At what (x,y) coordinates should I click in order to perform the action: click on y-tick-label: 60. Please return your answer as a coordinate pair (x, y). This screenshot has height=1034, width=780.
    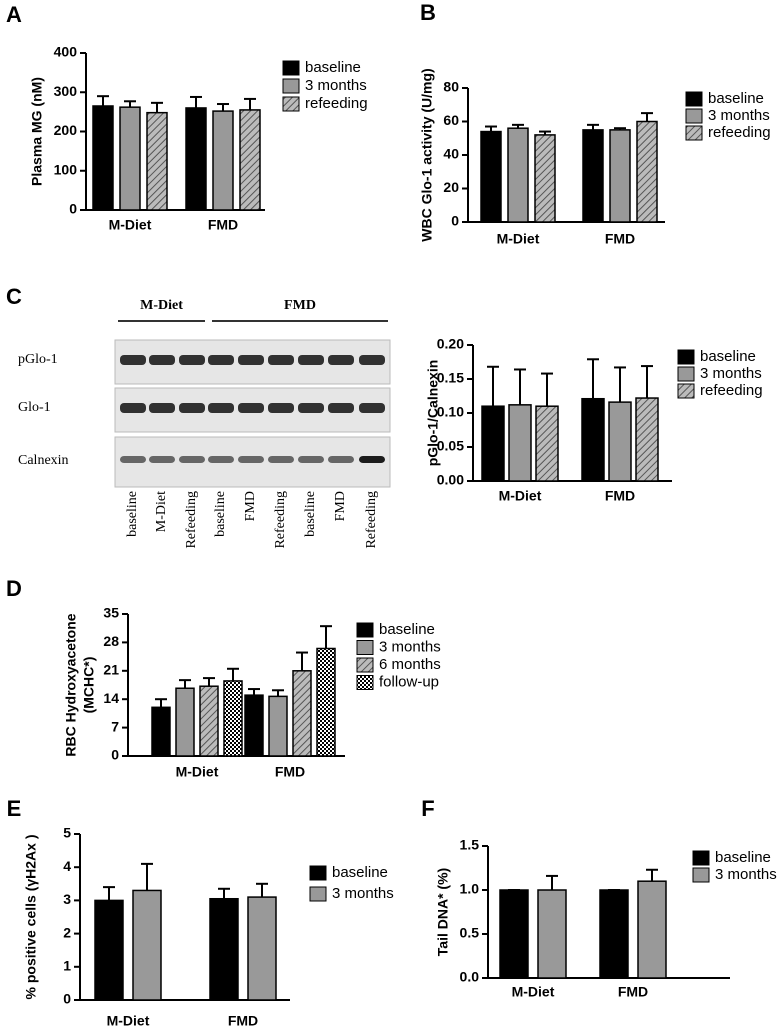
    Looking at the image, I should click on (451, 120).